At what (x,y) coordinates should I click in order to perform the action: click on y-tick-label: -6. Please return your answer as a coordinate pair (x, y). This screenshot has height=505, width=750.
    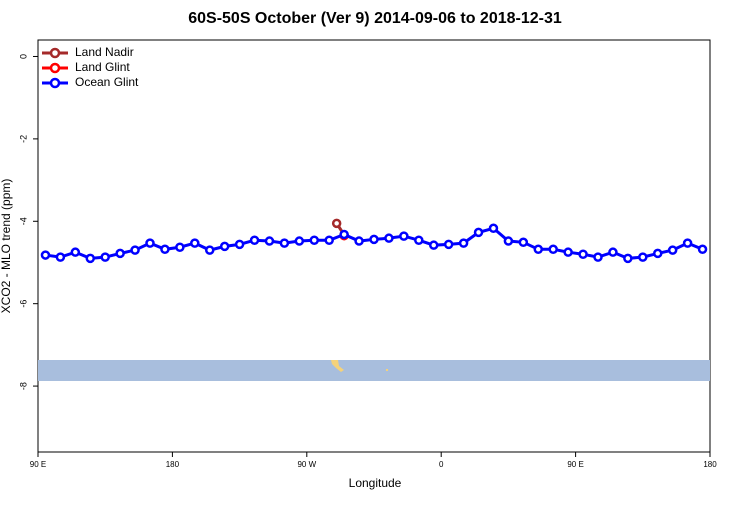
    Looking at the image, I should click on (23, 304).